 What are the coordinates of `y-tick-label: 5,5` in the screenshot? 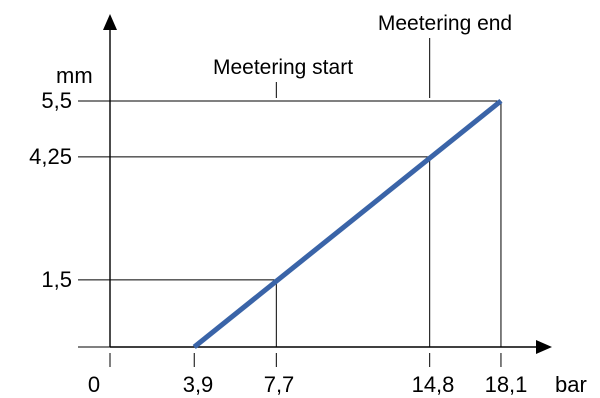 It's located at (56, 100).